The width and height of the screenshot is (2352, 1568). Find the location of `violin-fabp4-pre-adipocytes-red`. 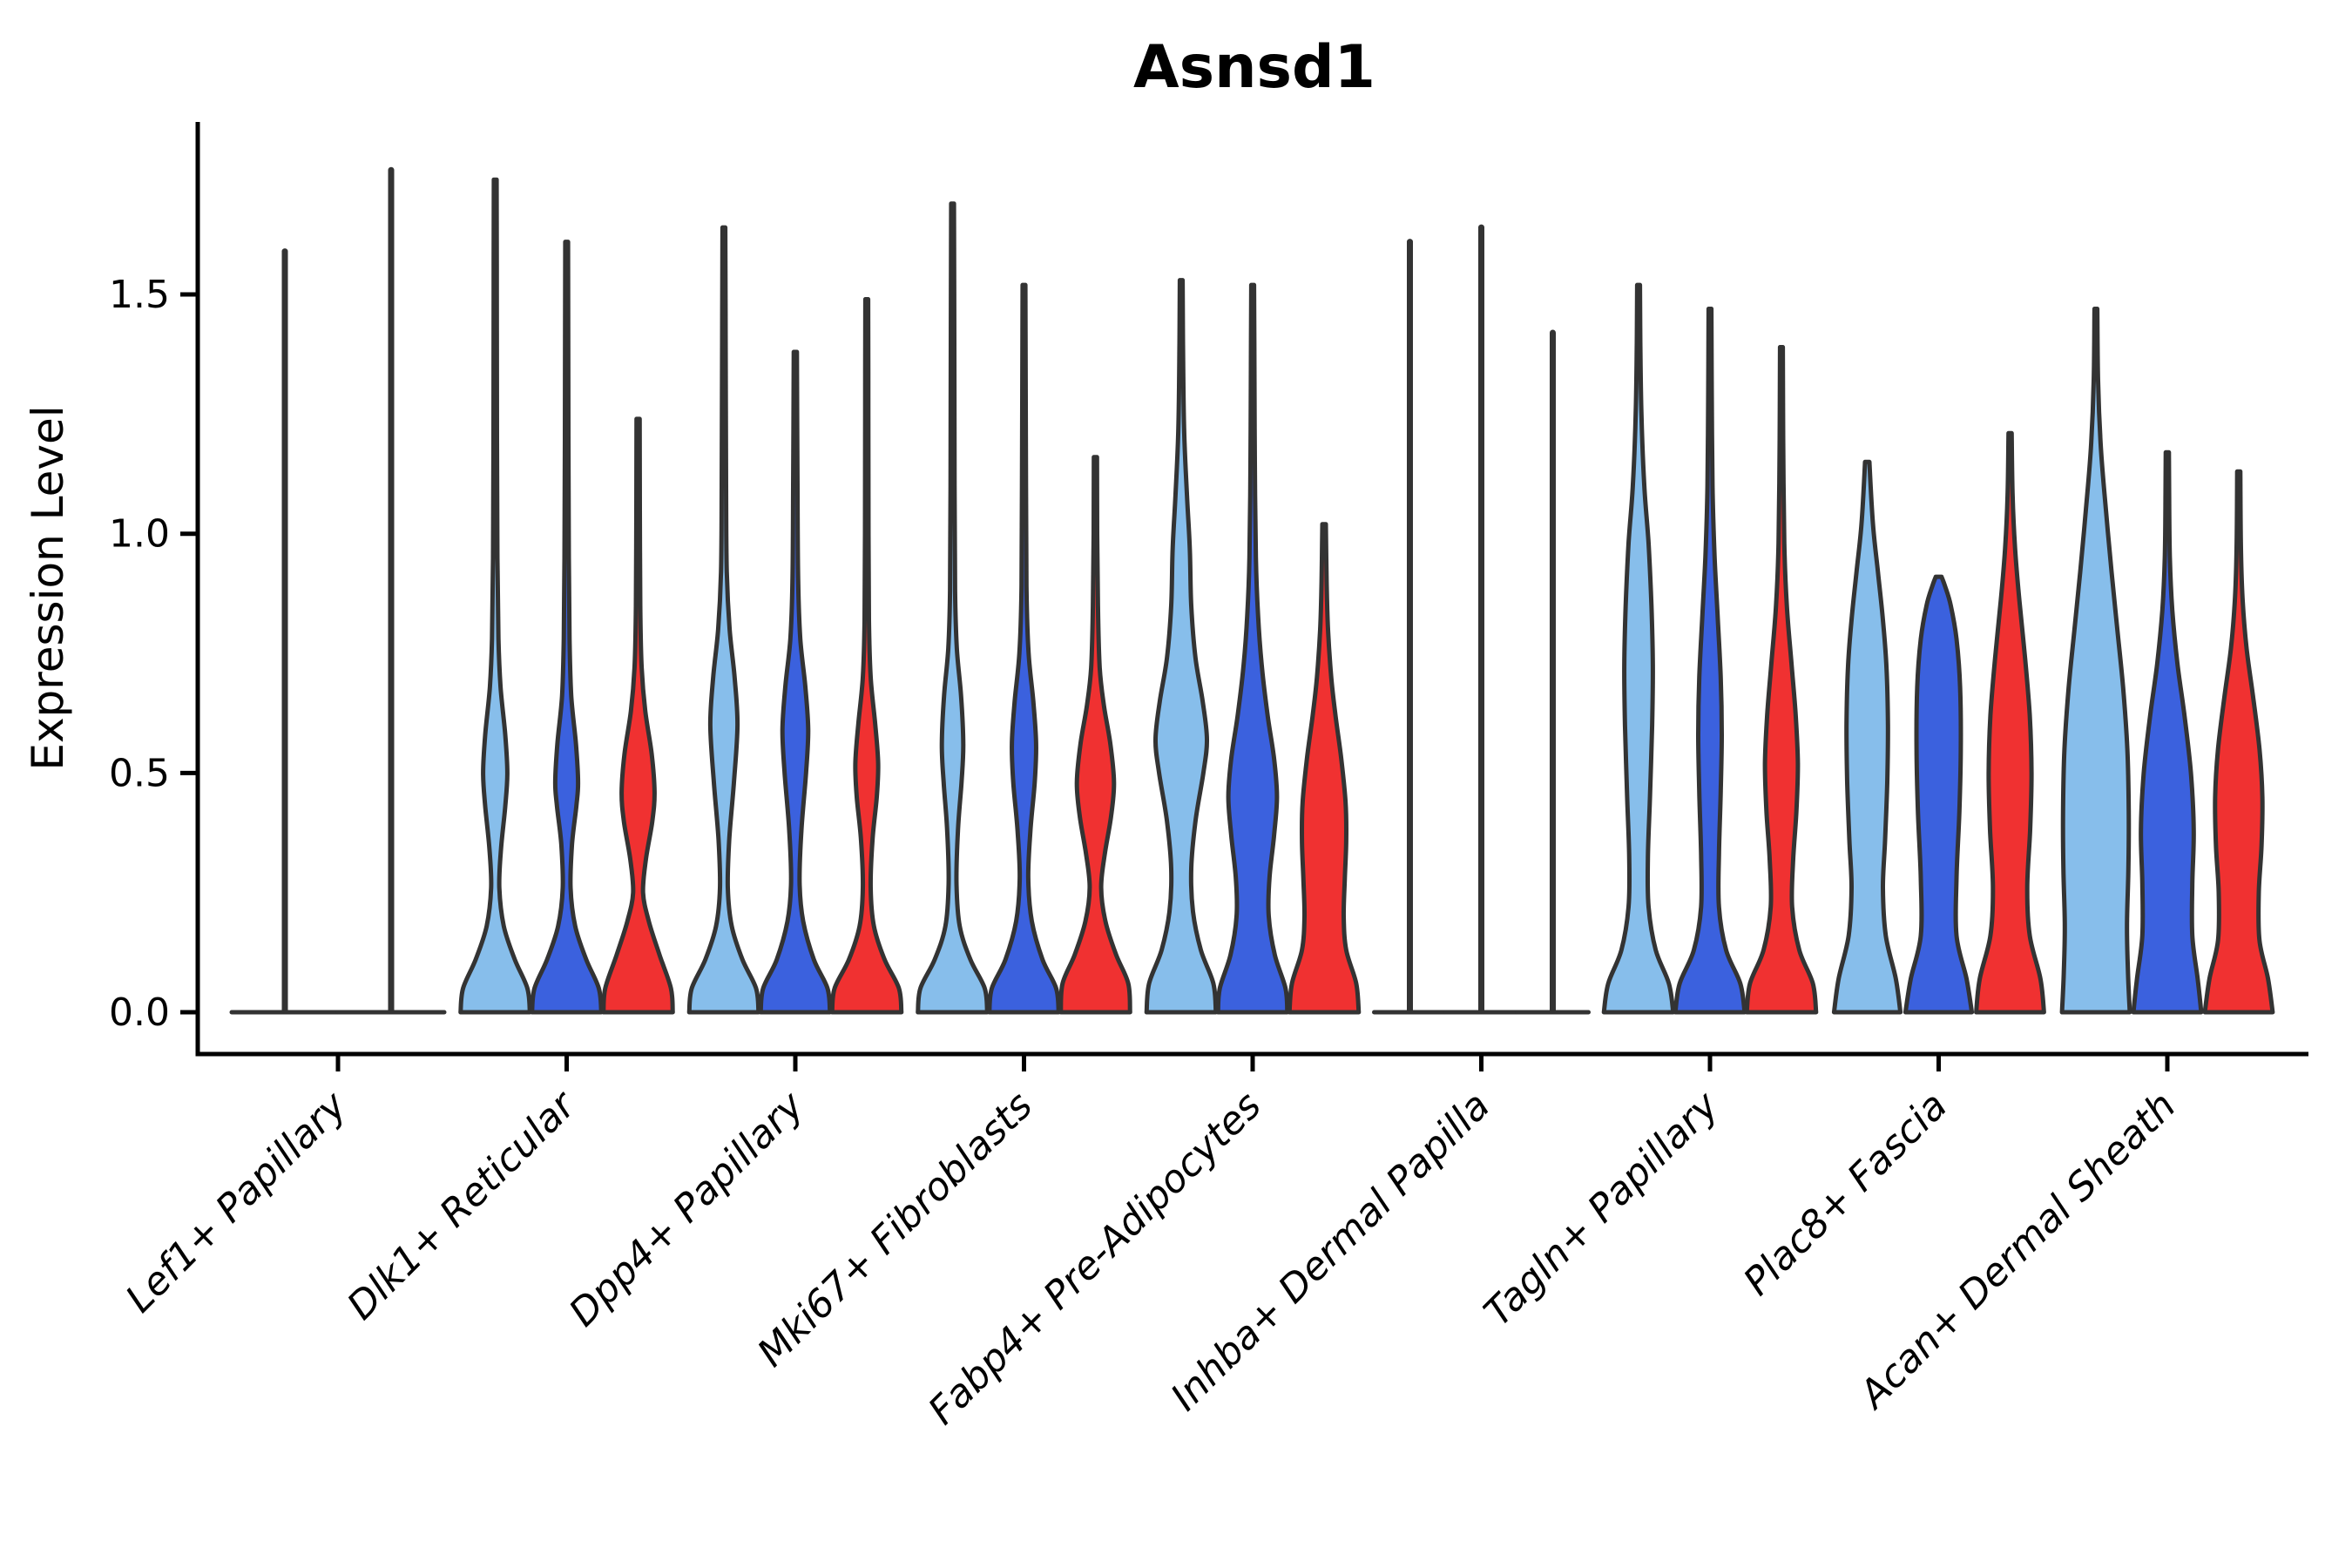

violin-fabp4-pre-adipocytes-red is located at coordinates (1324, 768).